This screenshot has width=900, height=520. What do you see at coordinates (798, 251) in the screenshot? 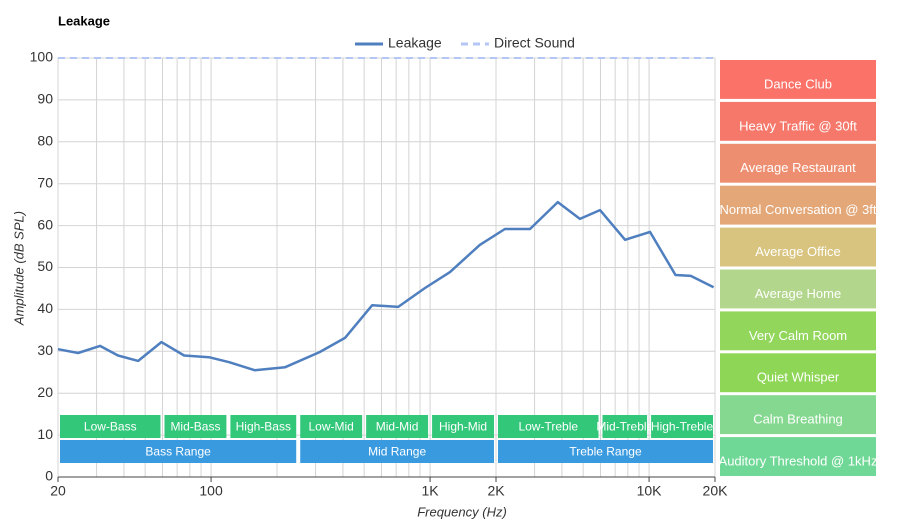
I see `reference-level-label: Average Office` at bounding box center [798, 251].